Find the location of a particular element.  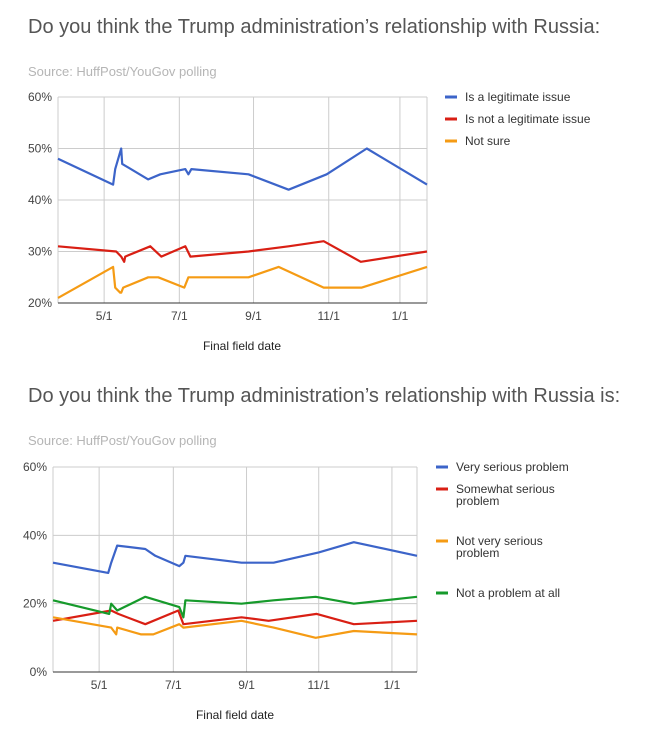

legend-entry: Very serious problem is located at coordinates (502, 467).